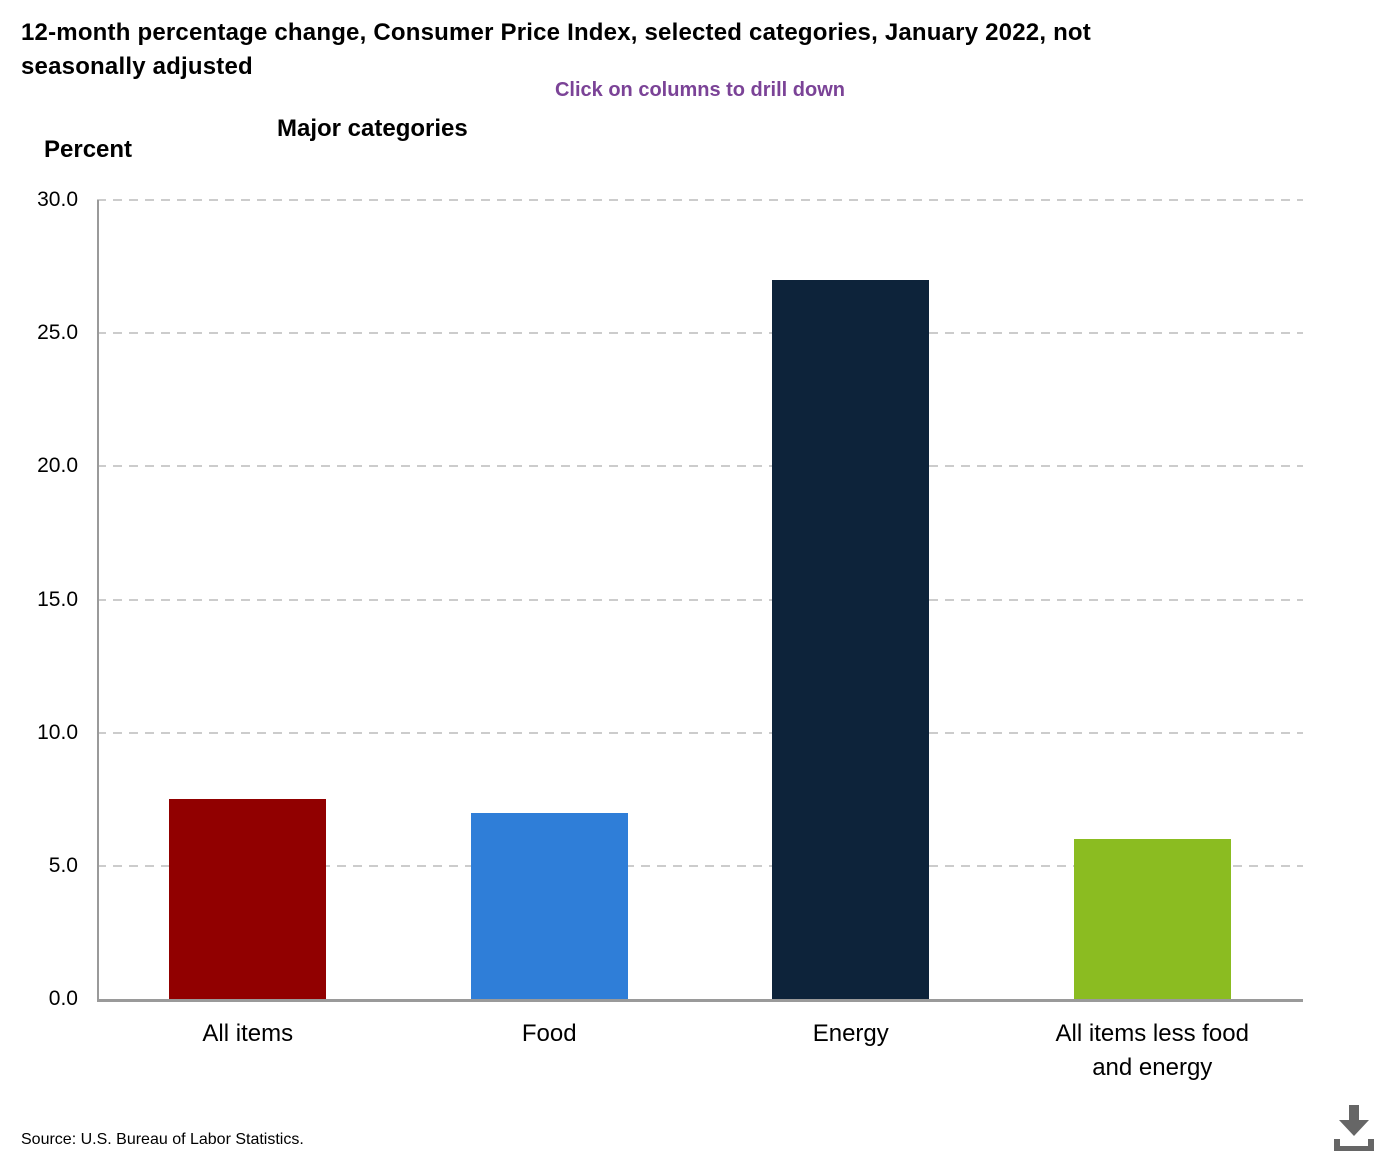  Describe the element at coordinates (88, 149) in the screenshot. I see `y-axis-title: Percent` at that location.